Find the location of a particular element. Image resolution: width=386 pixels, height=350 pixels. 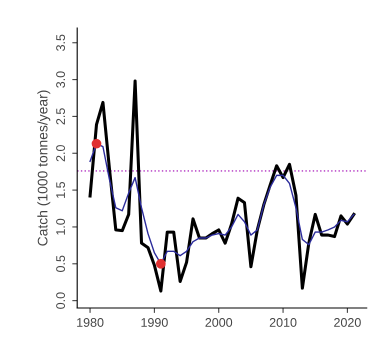

x-tick-label: 2000 is located at coordinates (218, 322).